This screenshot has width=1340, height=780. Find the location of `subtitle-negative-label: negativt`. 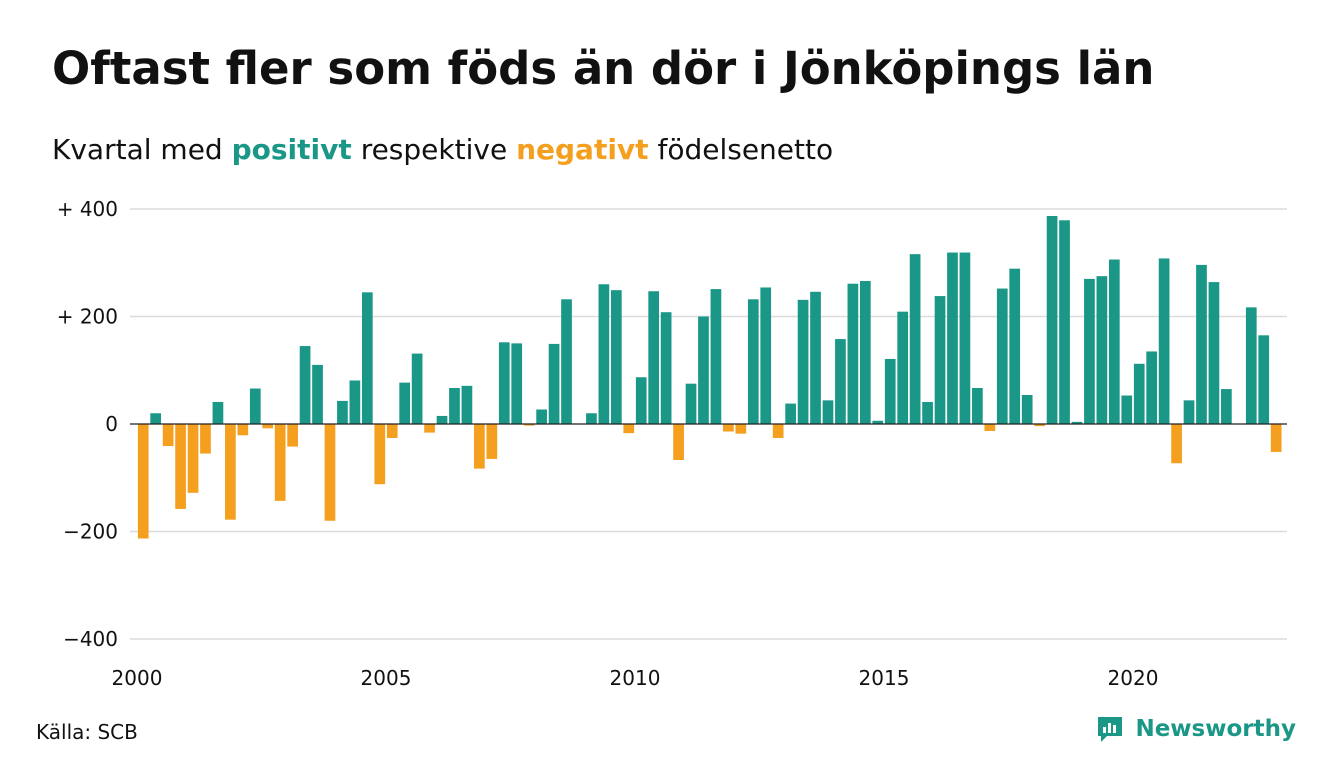

subtitle-negative-label: negativt is located at coordinates (582, 149).